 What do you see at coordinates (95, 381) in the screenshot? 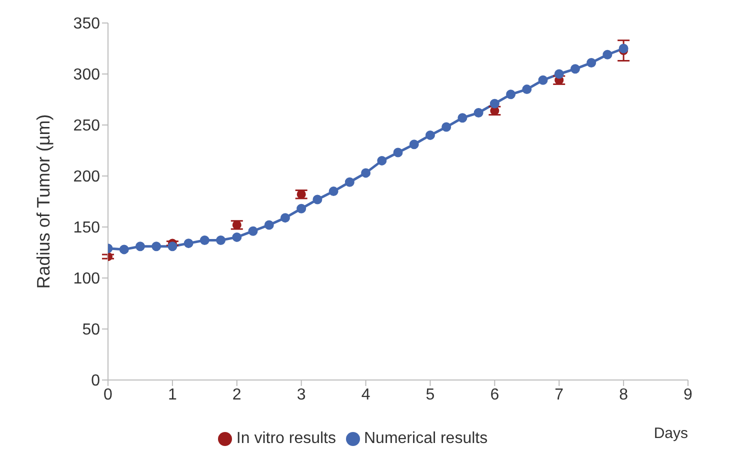
I see `y-tick-label: 0` at bounding box center [95, 381].